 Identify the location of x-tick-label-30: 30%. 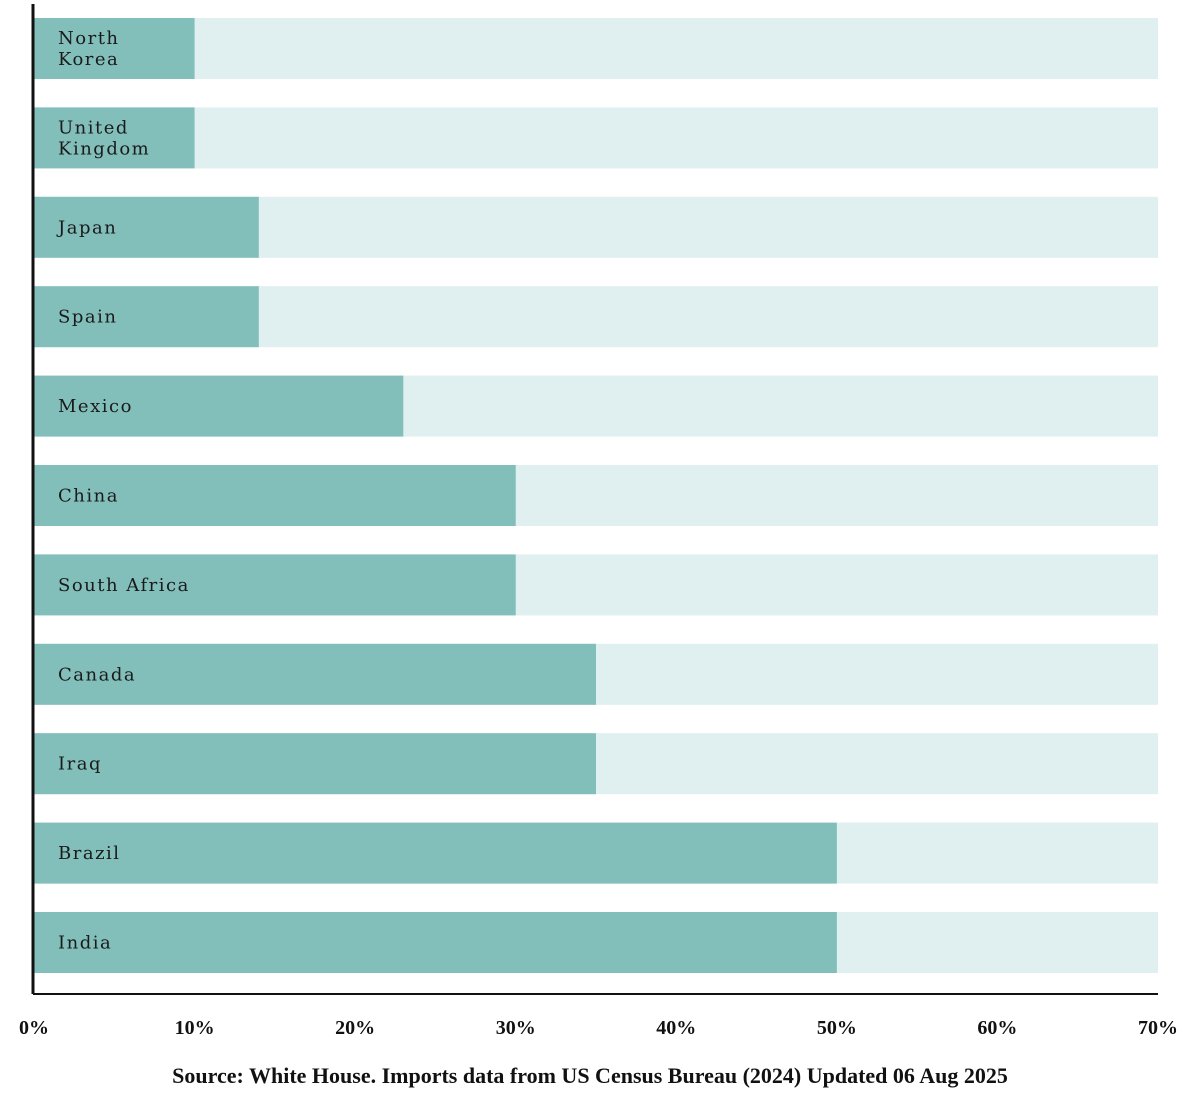
(516, 1028).